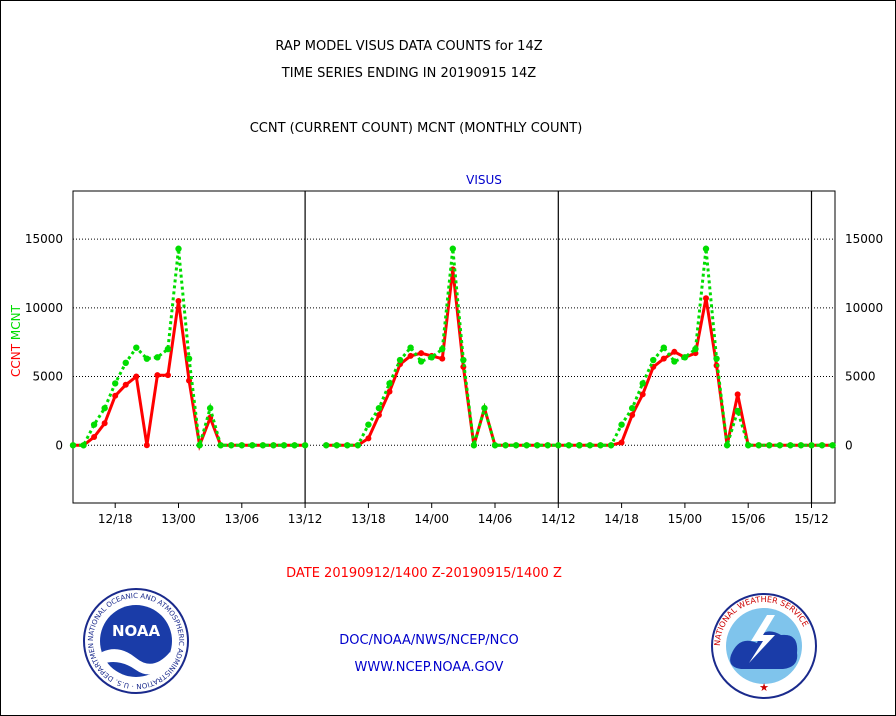 This screenshot has height=716, width=896. Describe the element at coordinates (706, 347) in the screenshot. I see `mcnt-line` at that location.